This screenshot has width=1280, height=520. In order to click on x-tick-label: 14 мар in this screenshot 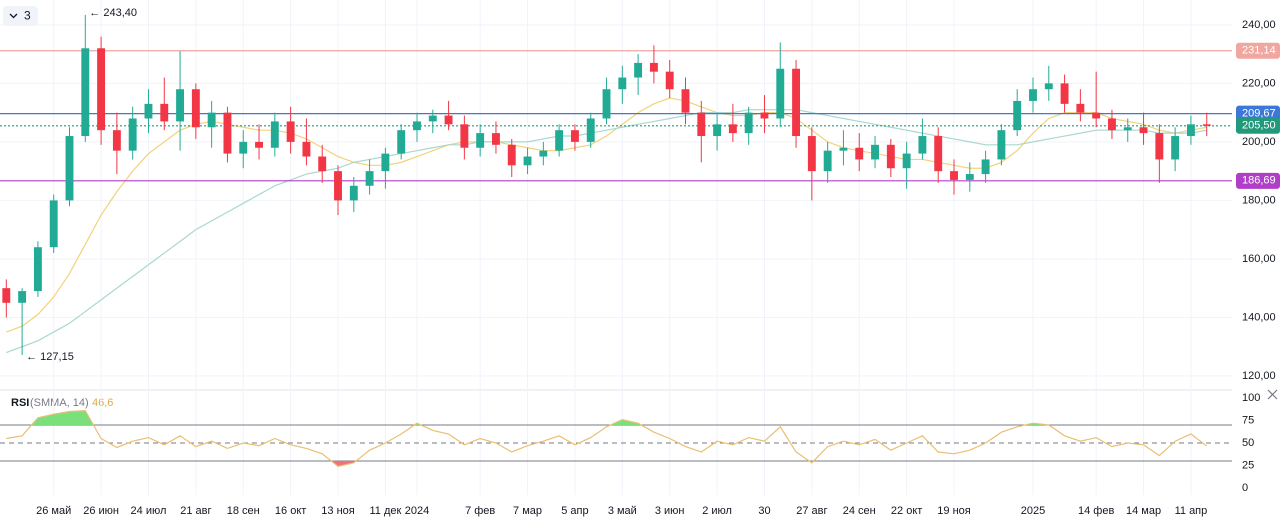, I will do `click(1143, 511)`.